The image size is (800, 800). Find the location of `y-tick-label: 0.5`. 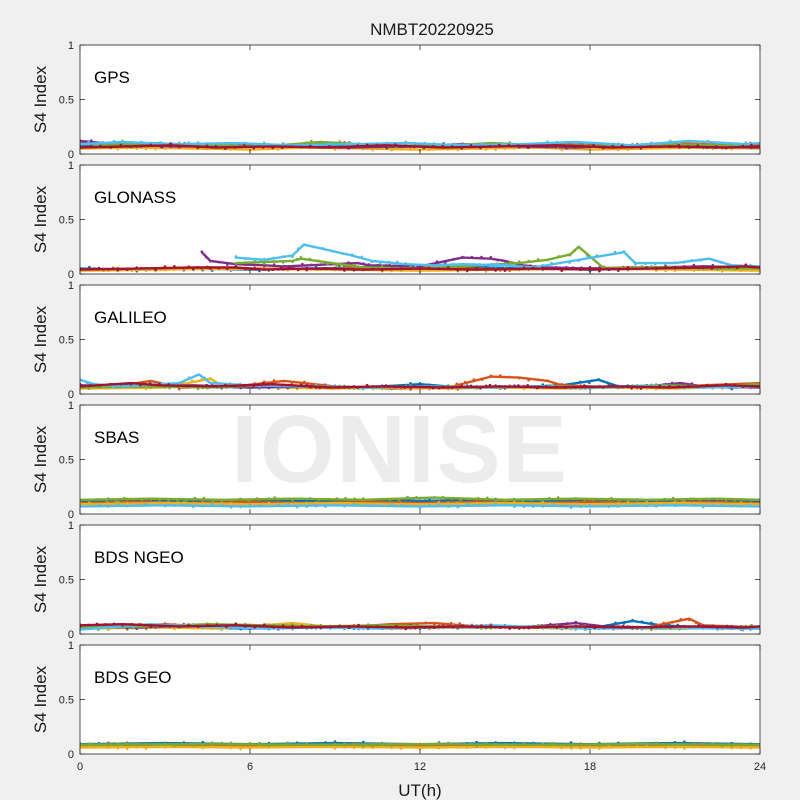

y-tick-label: 0.5 is located at coordinates (66, 221).